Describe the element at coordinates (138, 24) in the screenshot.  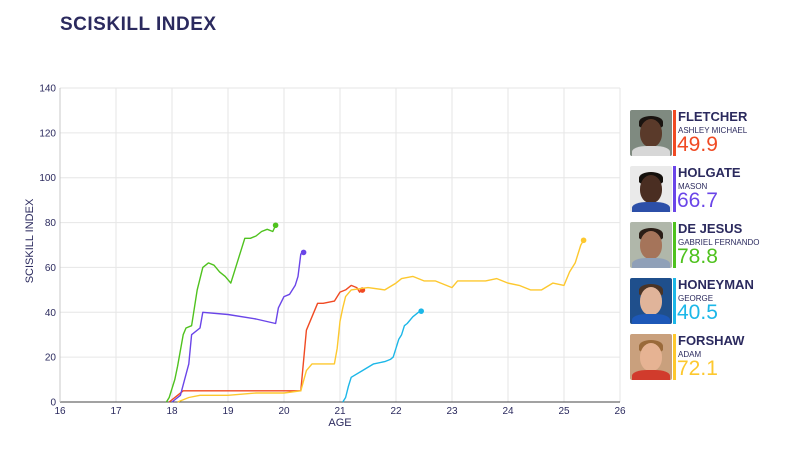
I see `chart-title: SCISKILL INDEX` at that location.